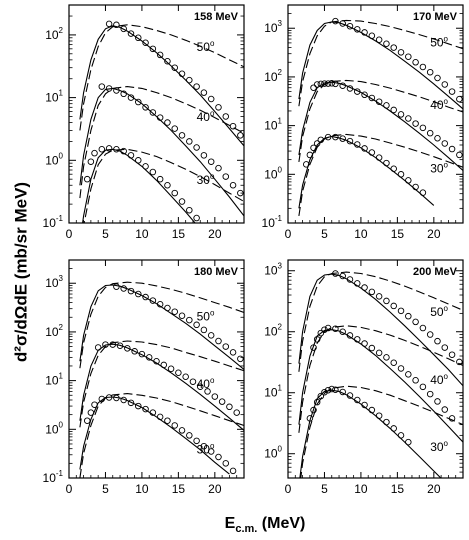  Describe the element at coordinates (206, 448) in the screenshot. I see `angle-label: 30o` at that location.